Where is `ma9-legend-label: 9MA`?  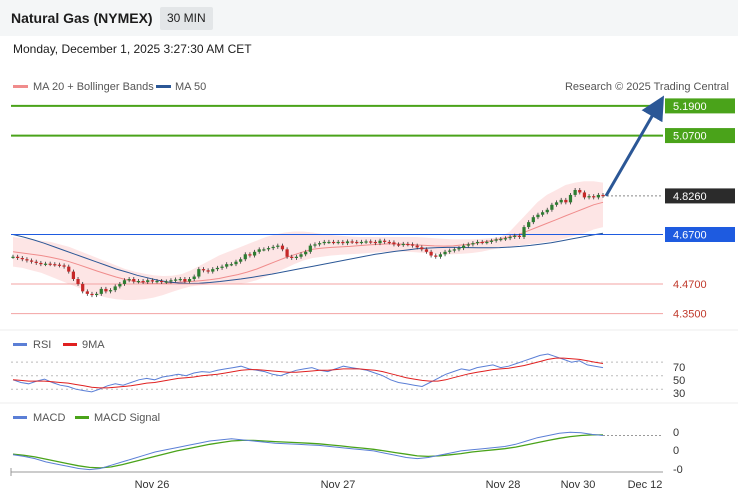 ma9-legend-label: 9MA is located at coordinates (93, 345).